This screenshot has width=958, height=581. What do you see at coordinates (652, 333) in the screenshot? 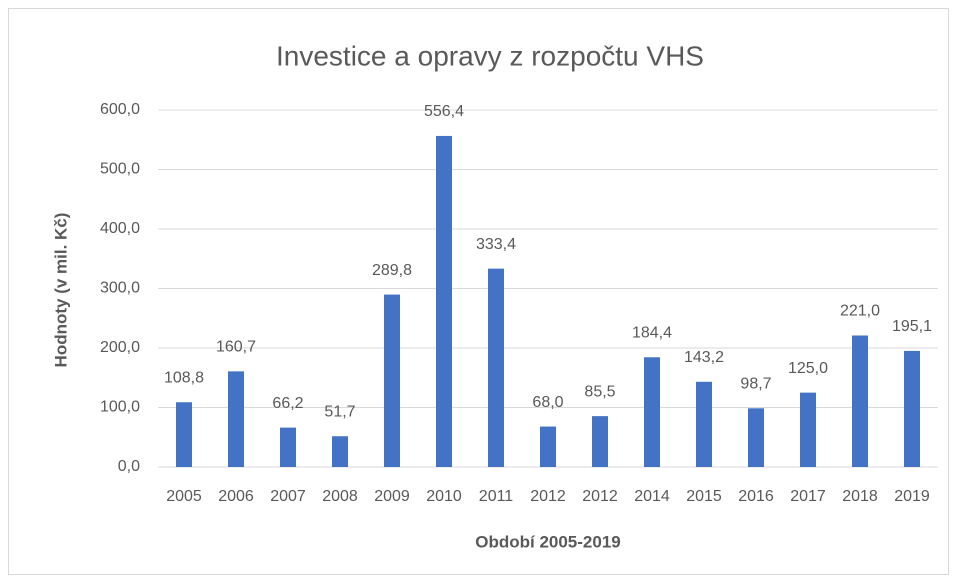
I see `data-label: 184,4` at bounding box center [652, 333].